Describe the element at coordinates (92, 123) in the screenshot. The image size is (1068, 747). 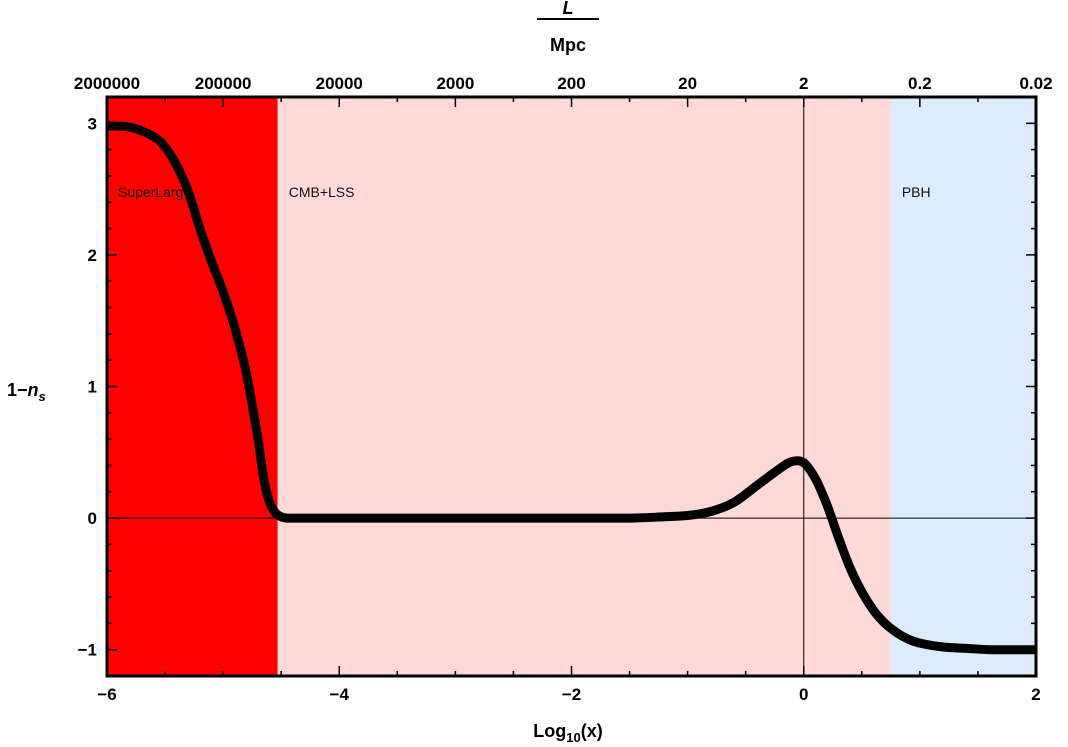
I see `y-tick-label: 3` at that location.